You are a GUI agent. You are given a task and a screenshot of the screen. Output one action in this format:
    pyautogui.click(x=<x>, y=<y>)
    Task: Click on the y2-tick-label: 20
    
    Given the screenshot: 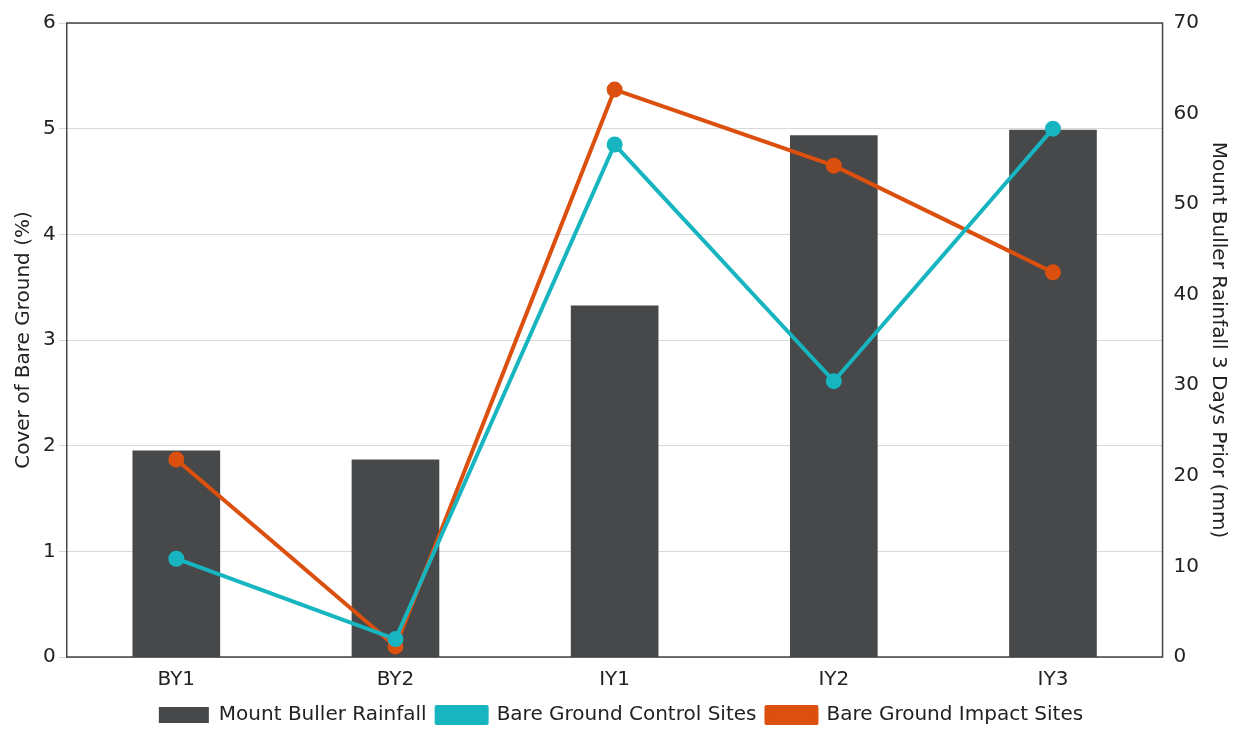 What is the action you would take?
    pyautogui.click(x=1186, y=474)
    